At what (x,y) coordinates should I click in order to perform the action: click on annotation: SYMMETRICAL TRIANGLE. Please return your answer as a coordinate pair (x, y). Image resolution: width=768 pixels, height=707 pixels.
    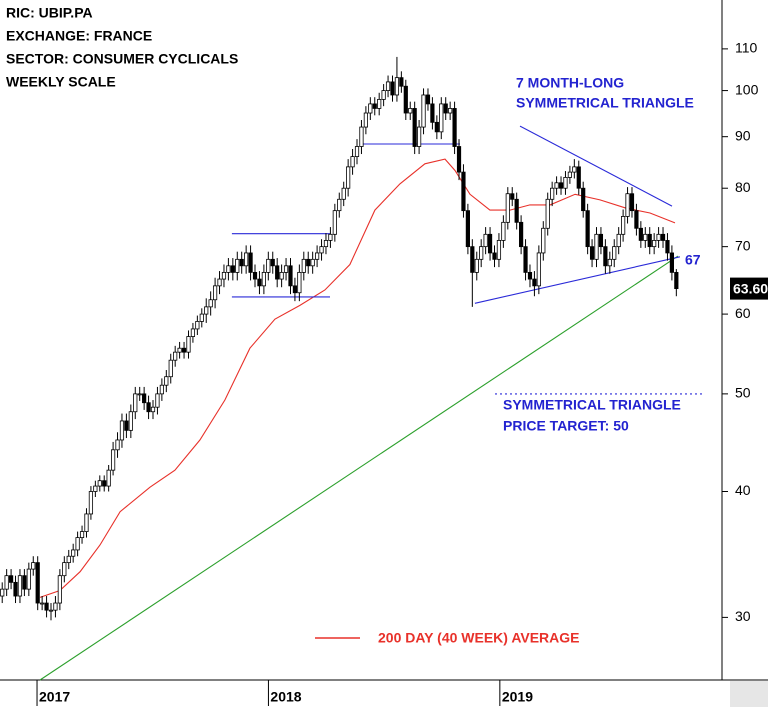
    Looking at the image, I should click on (592, 405).